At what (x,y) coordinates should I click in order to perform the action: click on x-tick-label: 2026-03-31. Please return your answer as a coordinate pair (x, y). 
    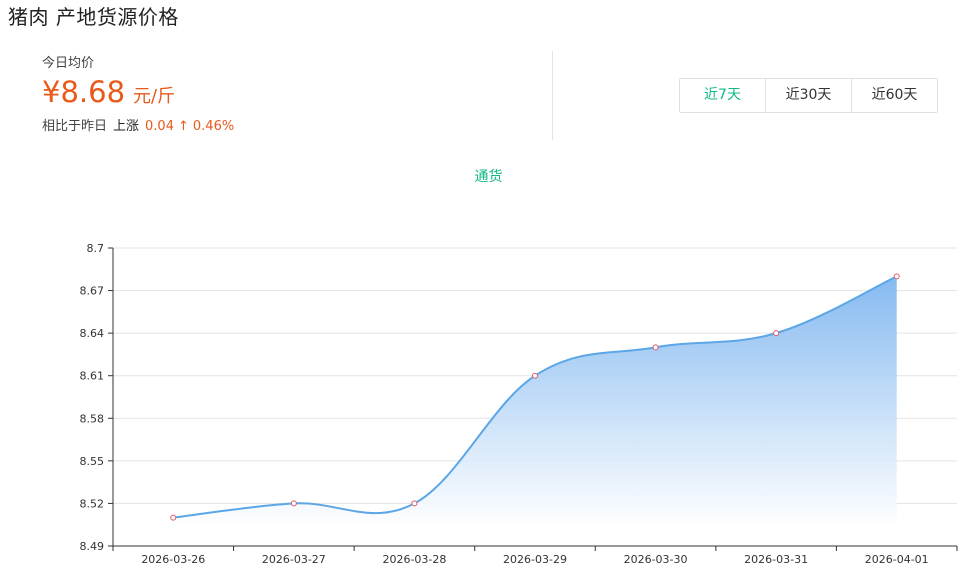
    Looking at the image, I should click on (776, 559).